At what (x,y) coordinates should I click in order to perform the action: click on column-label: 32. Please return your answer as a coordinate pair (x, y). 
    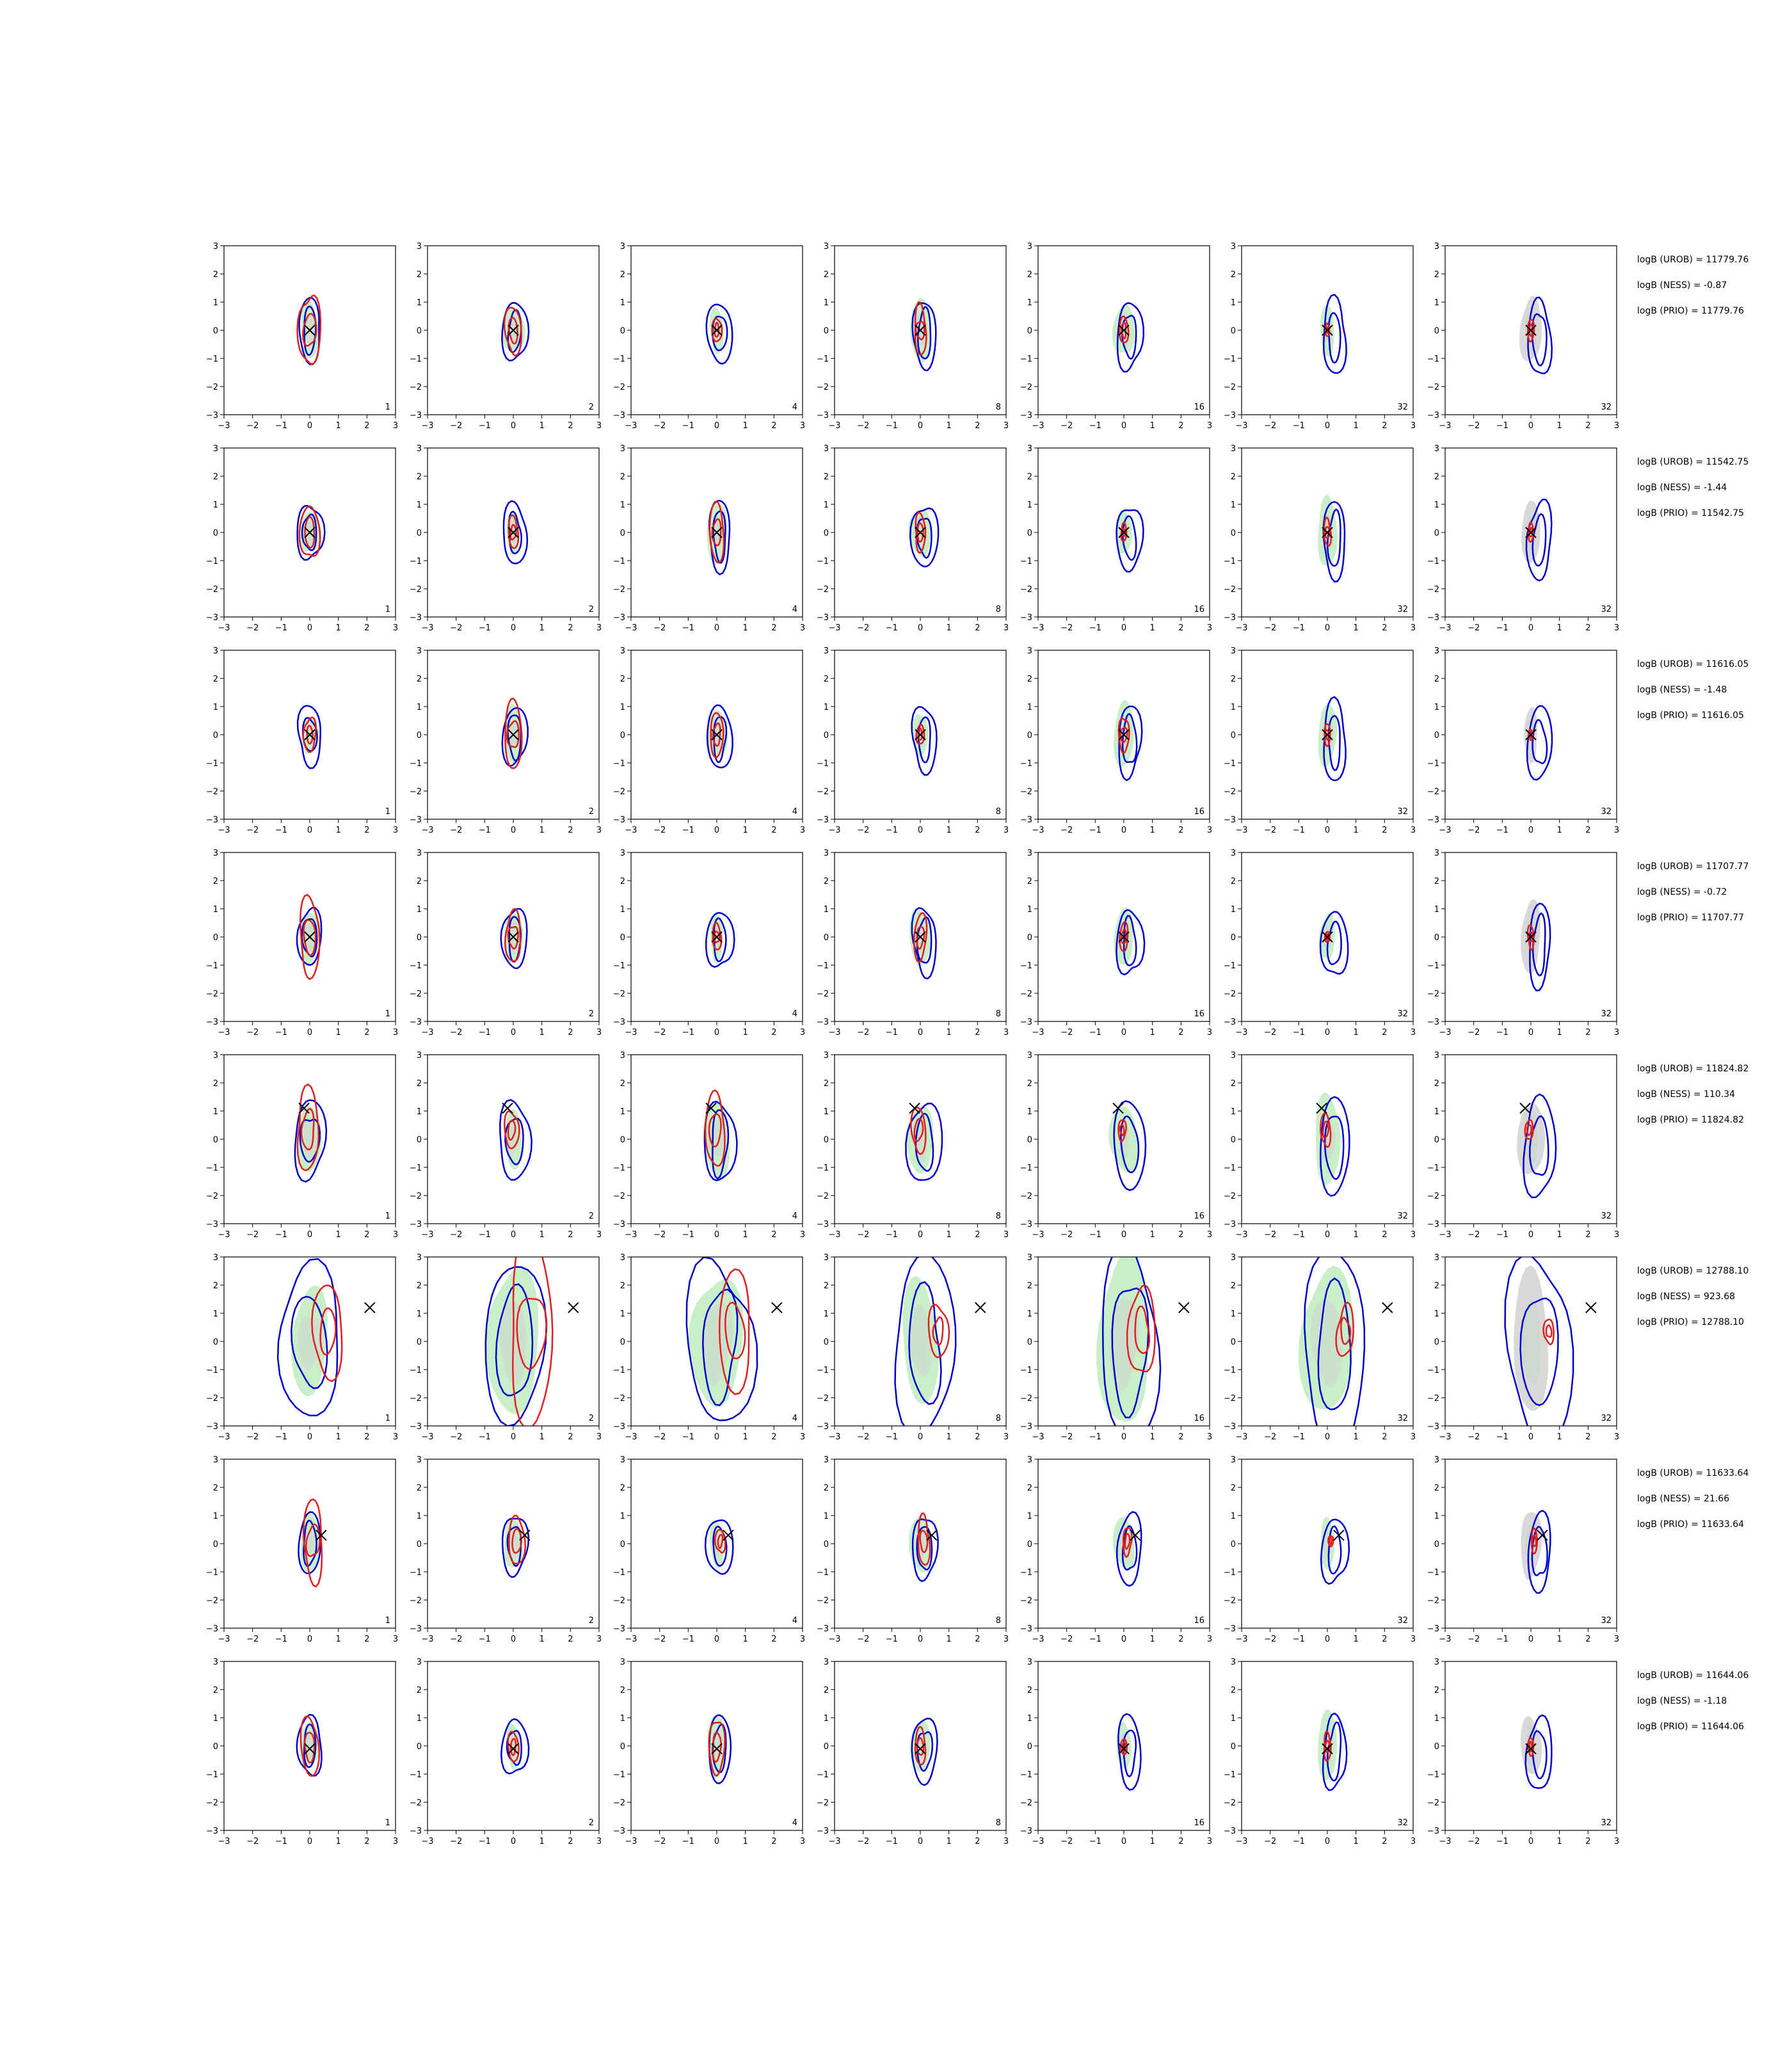
    Looking at the image, I should click on (1606, 1216).